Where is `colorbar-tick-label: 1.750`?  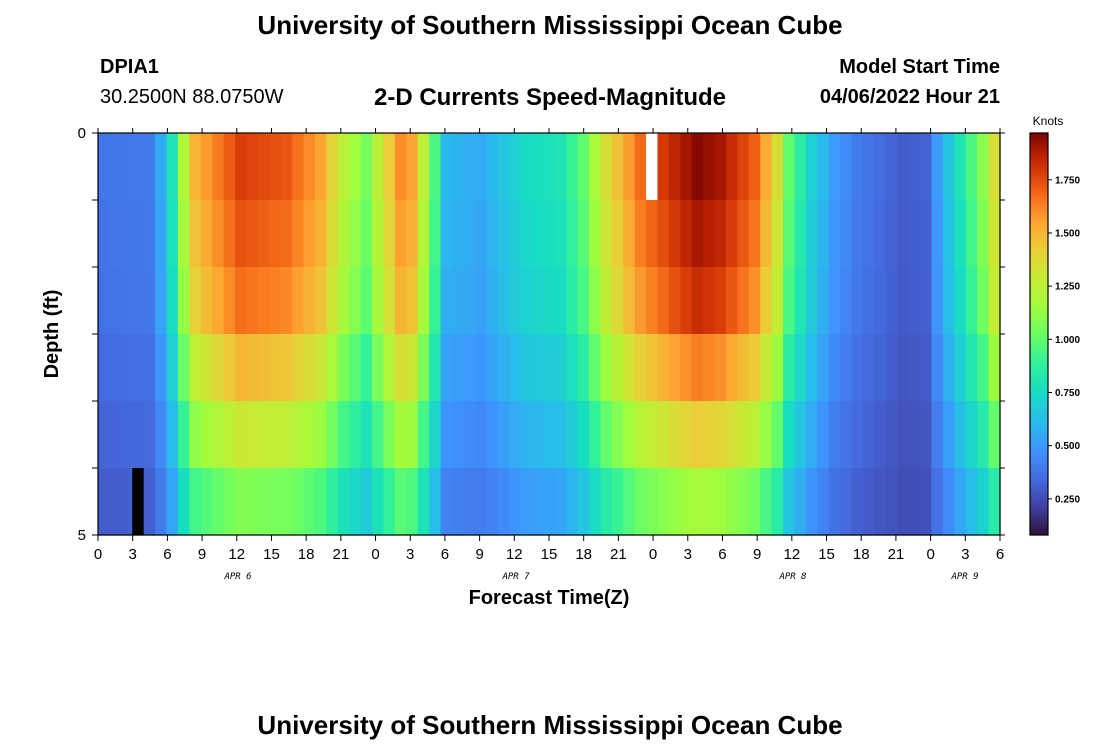 colorbar-tick-label: 1.750 is located at coordinates (1067, 180).